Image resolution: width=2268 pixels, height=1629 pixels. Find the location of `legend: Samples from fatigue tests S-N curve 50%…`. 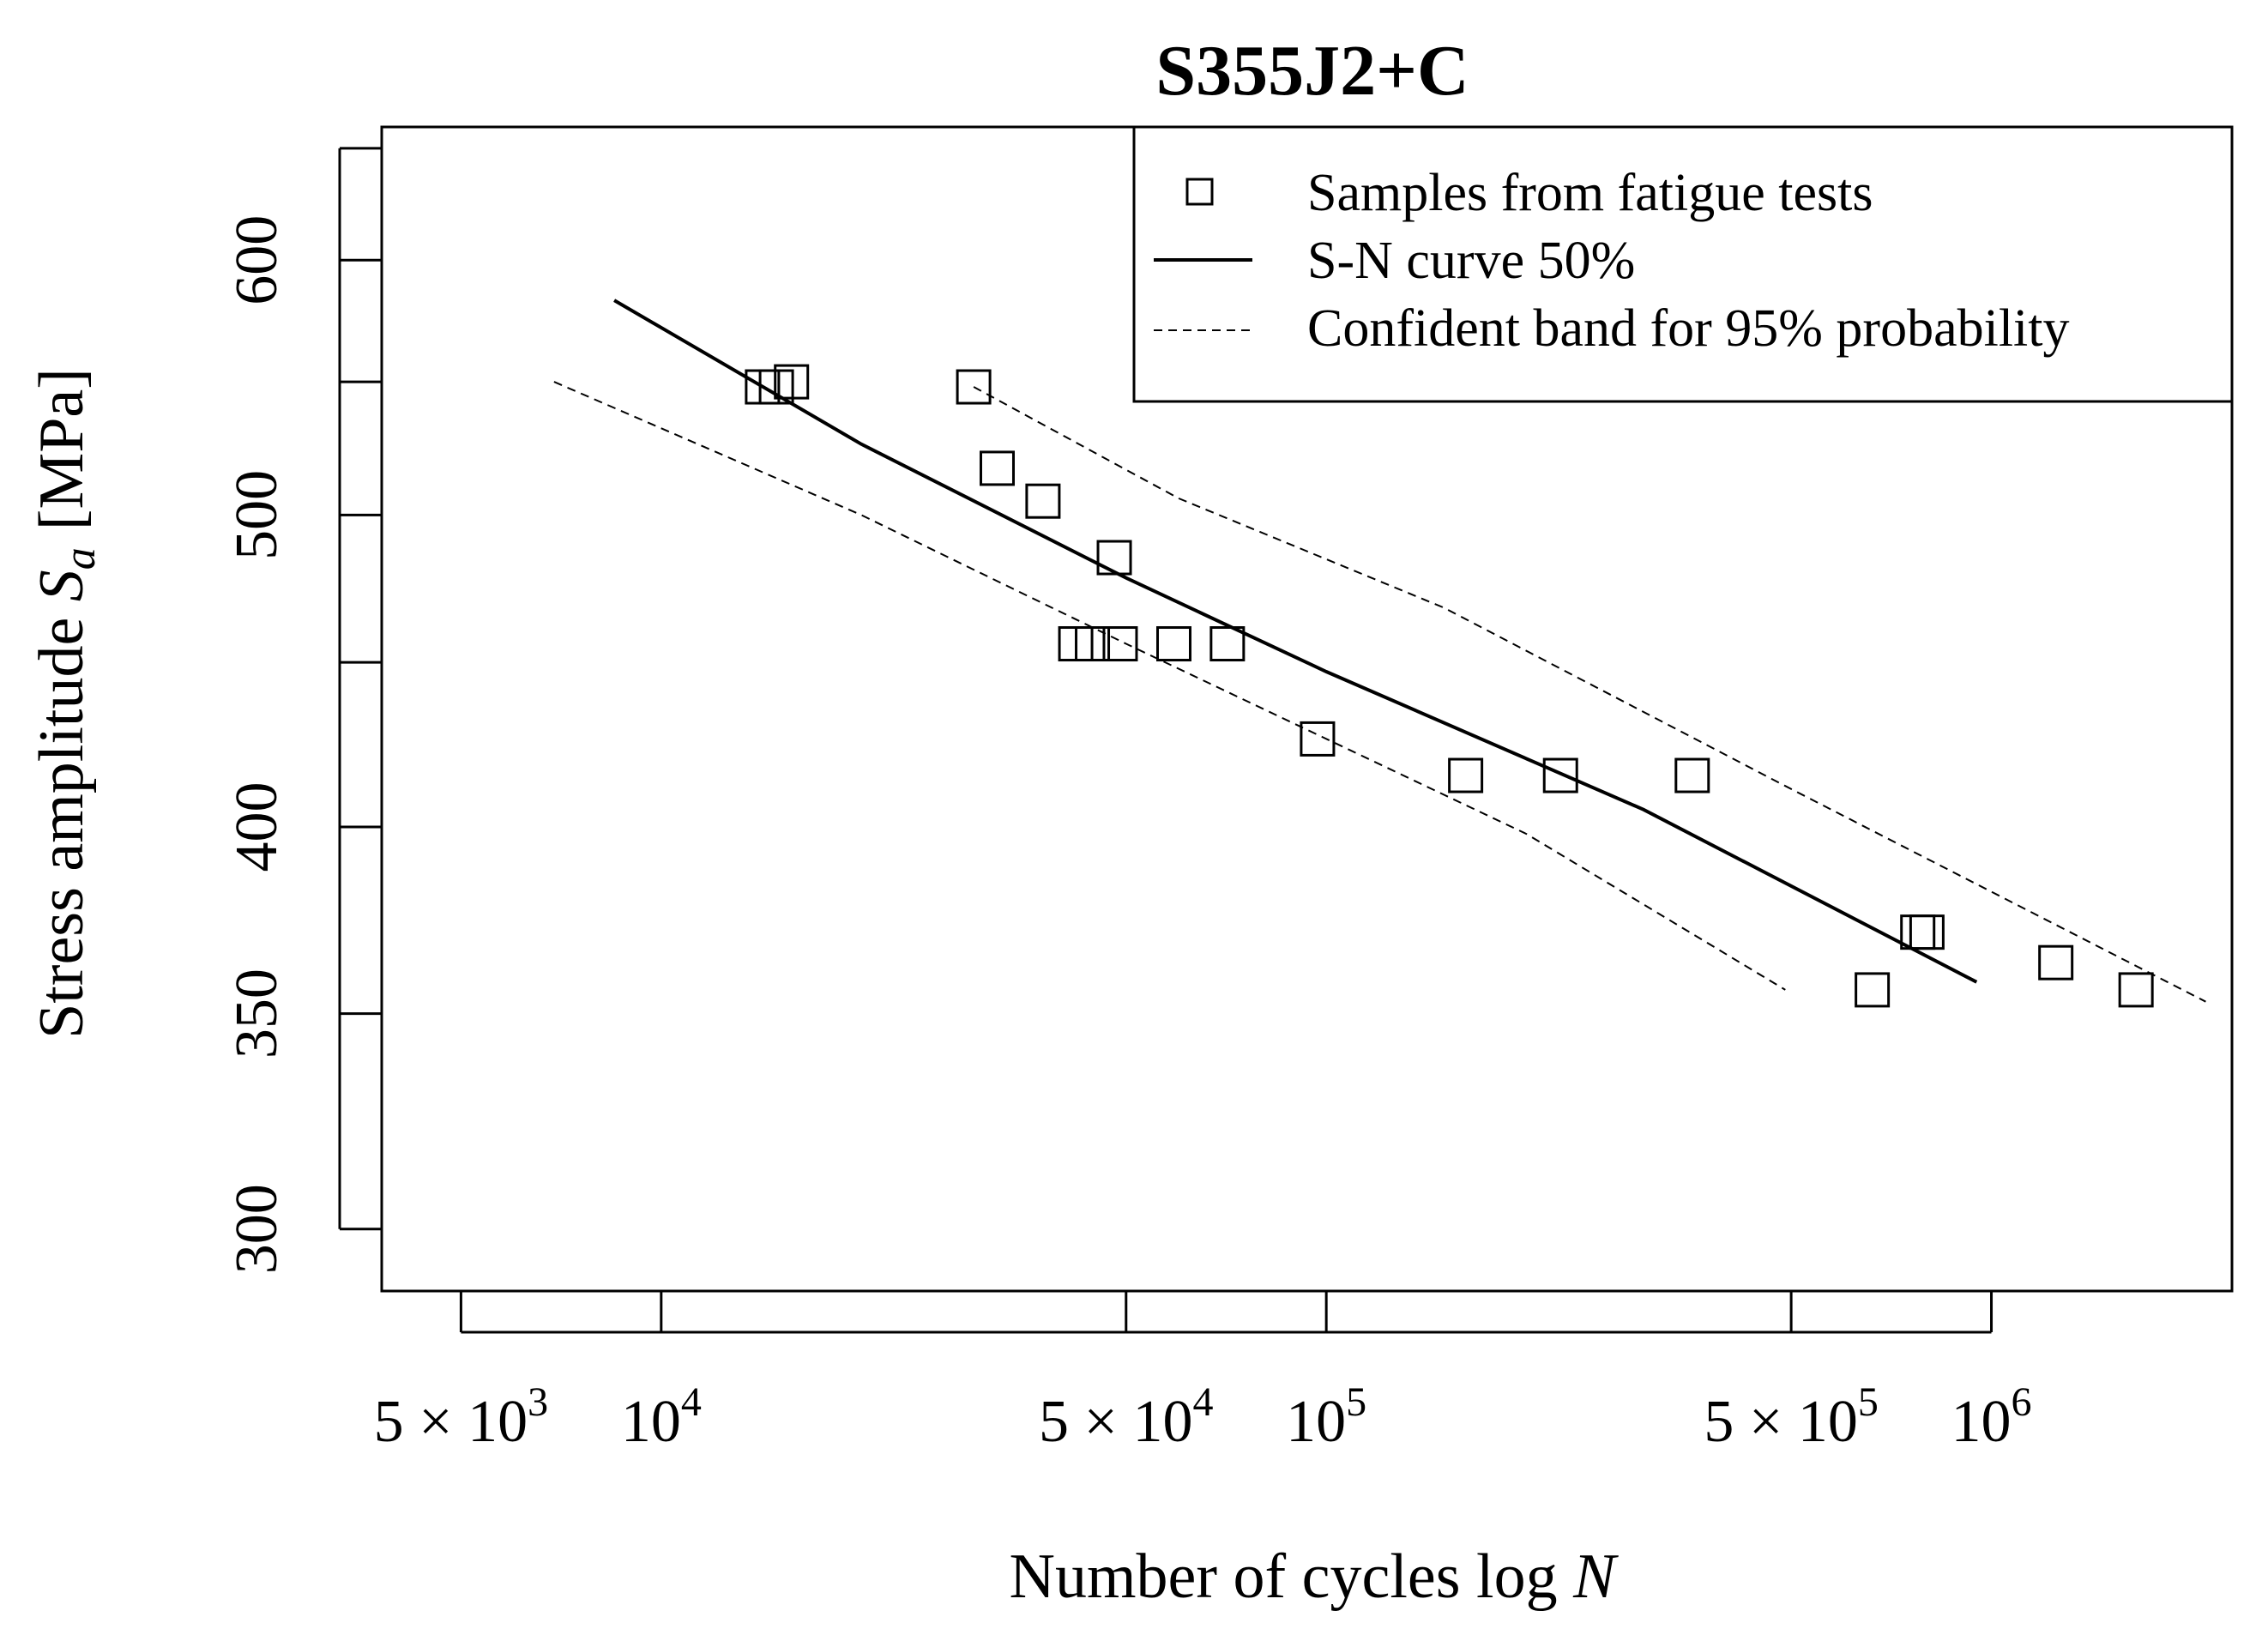

legend: Samples from fatigue tests S-N curve 50%… is located at coordinates (1683, 264).